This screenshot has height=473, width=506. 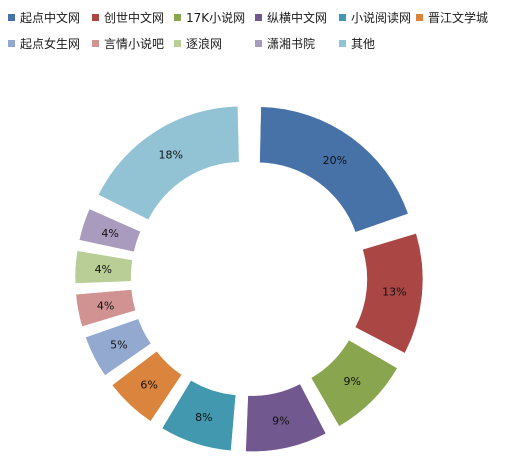 I want to click on legend-label: 其他, so click(x=363, y=44).